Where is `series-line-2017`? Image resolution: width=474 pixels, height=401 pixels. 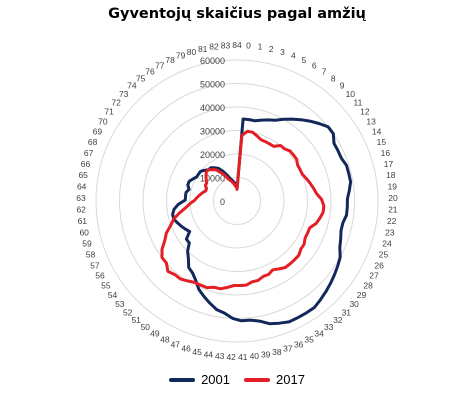
series-line-2017 is located at coordinates (243, 210).